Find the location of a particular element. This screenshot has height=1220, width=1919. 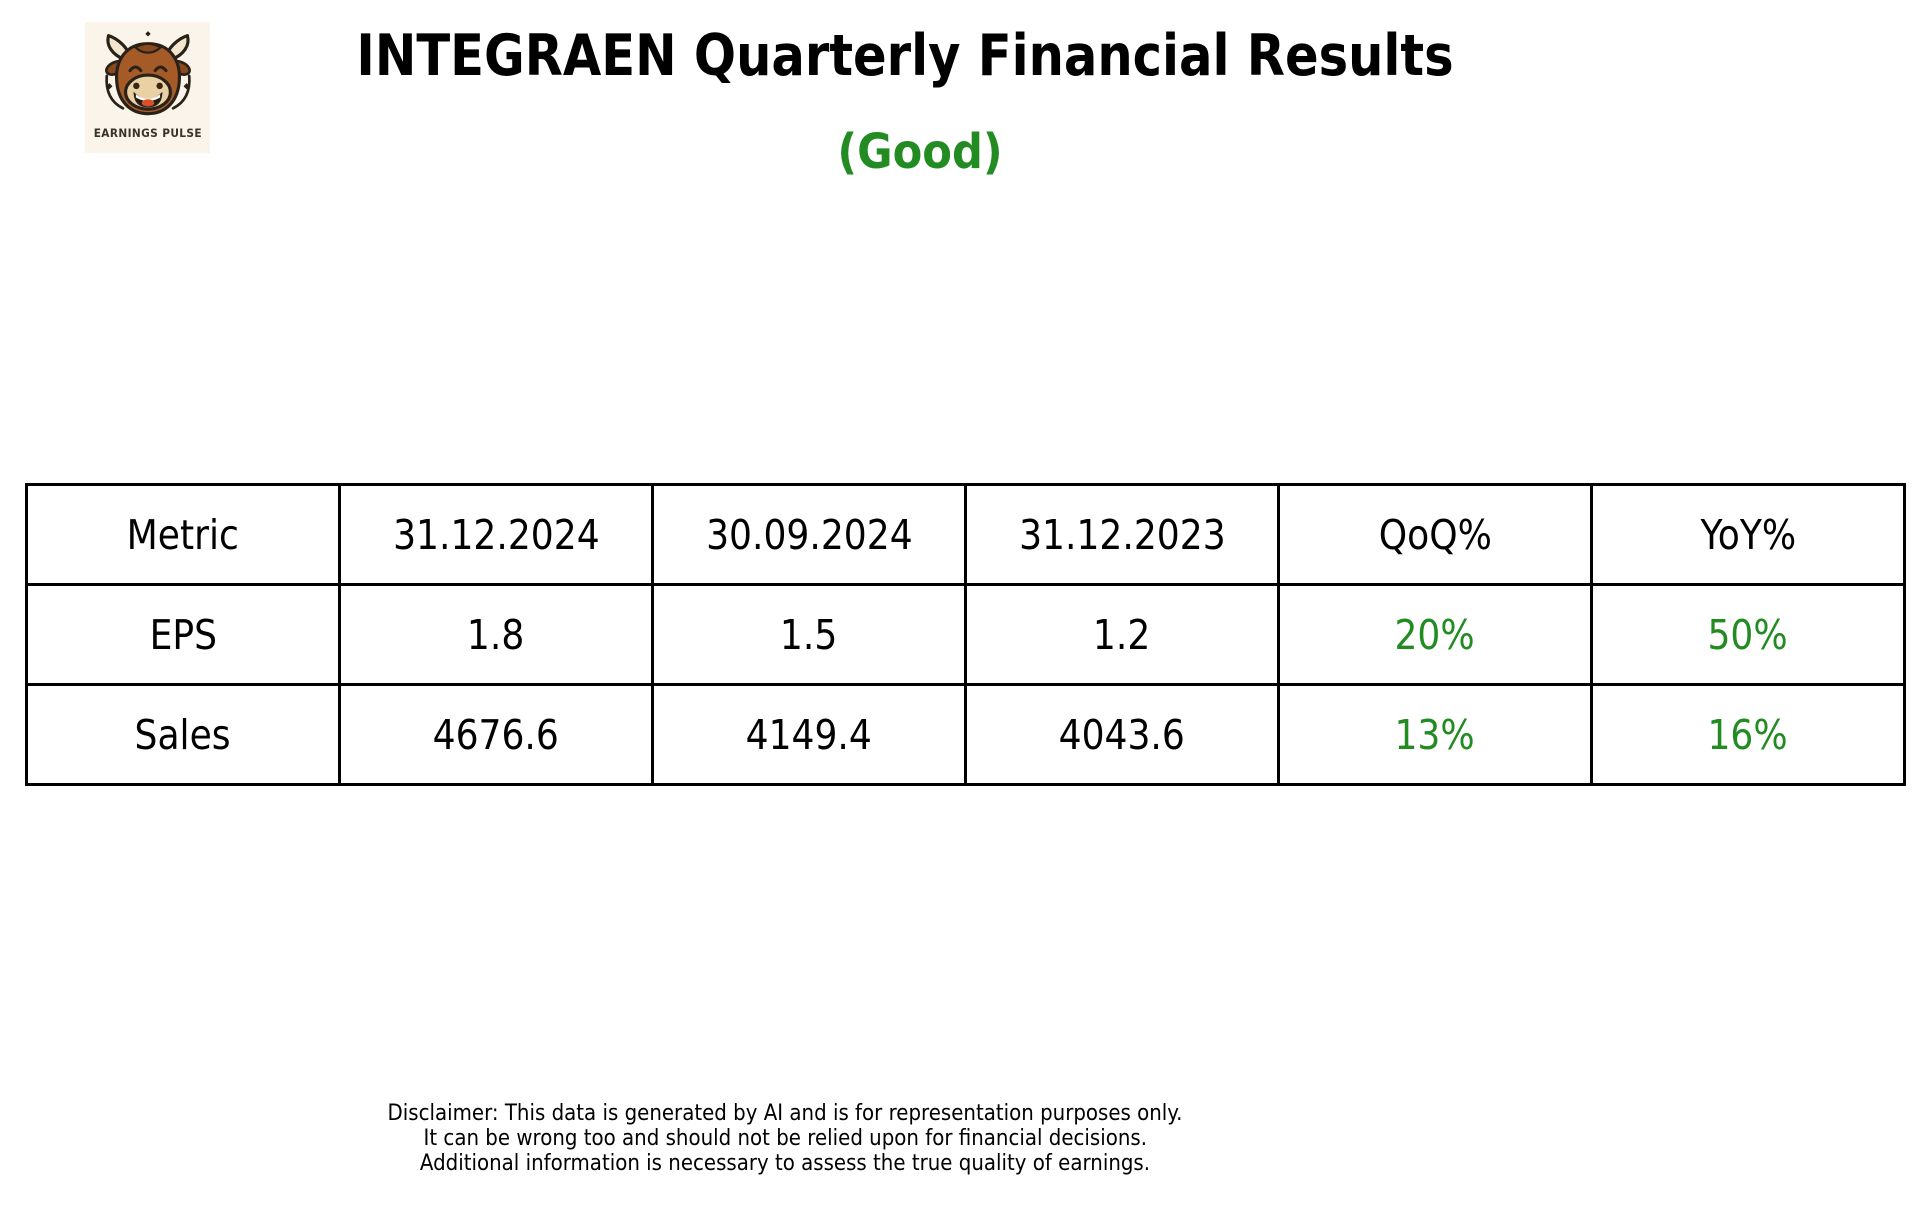

col-header-q-current: 31.12.2024 is located at coordinates (496, 534).